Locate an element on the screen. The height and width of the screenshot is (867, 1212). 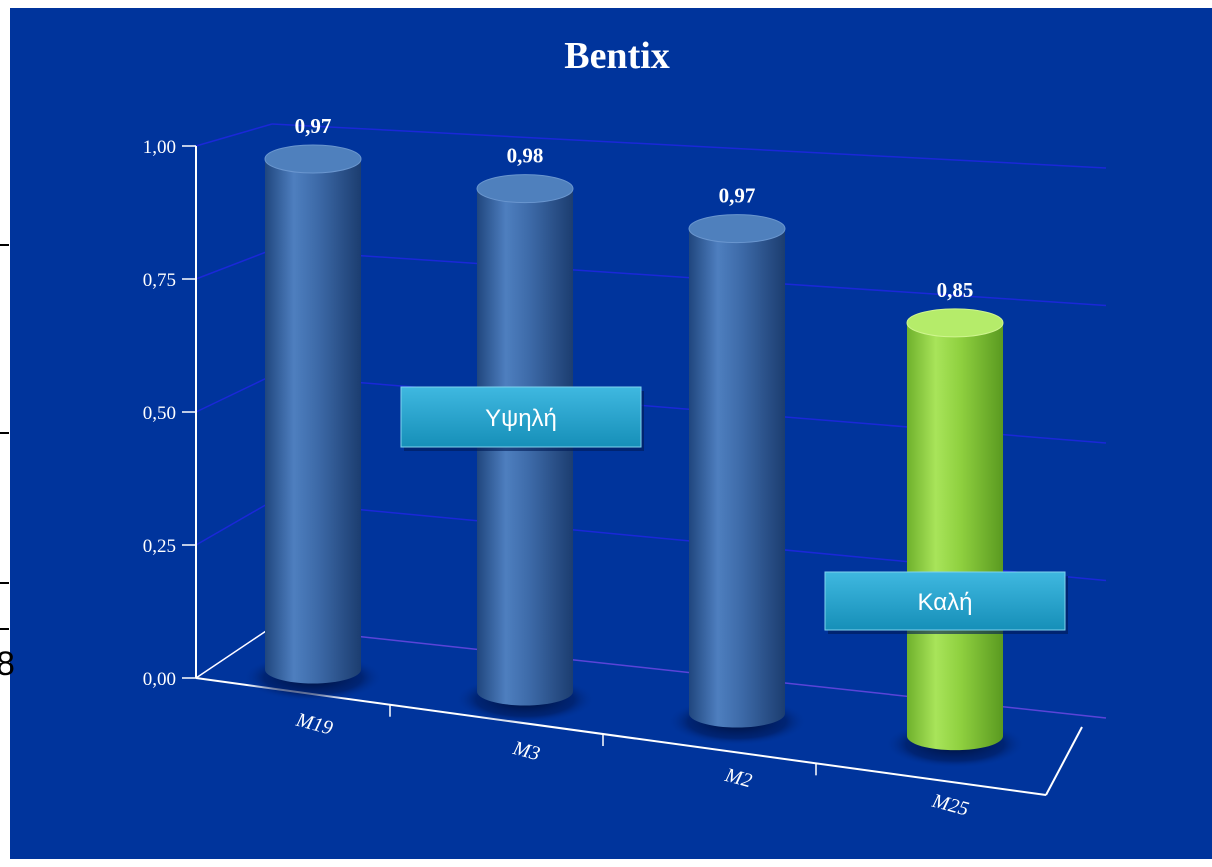
callout-1: Υψηλή is located at coordinates (522, 418).